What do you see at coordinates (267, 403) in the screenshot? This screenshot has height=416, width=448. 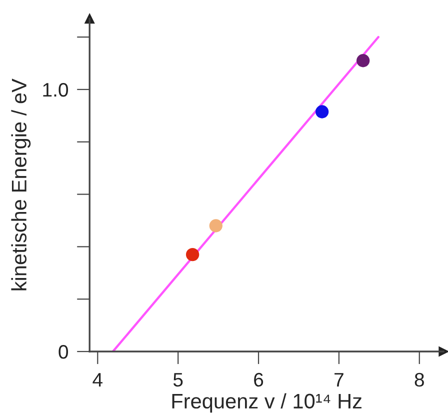 I see `x-axis-title: Frequenz v / 10¹⁴ Hz` at bounding box center [267, 403].